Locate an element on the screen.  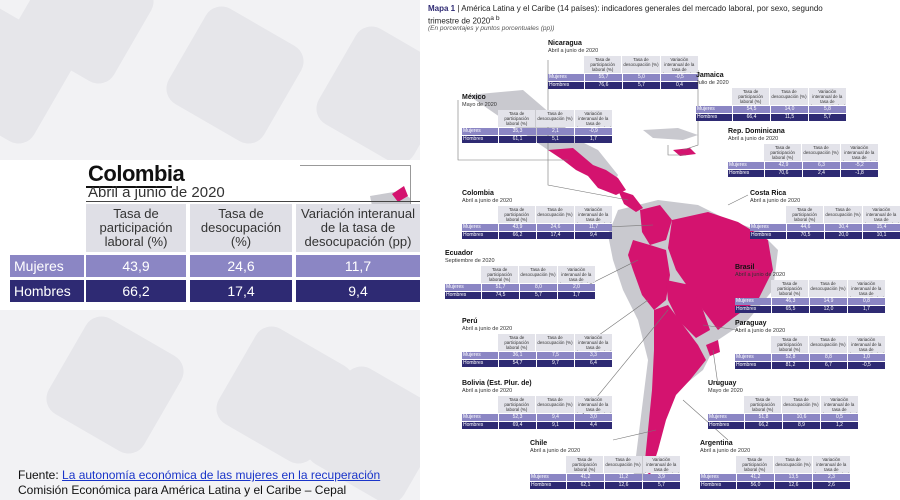
value-cell: 15,4 is located at coordinates (881, 227).